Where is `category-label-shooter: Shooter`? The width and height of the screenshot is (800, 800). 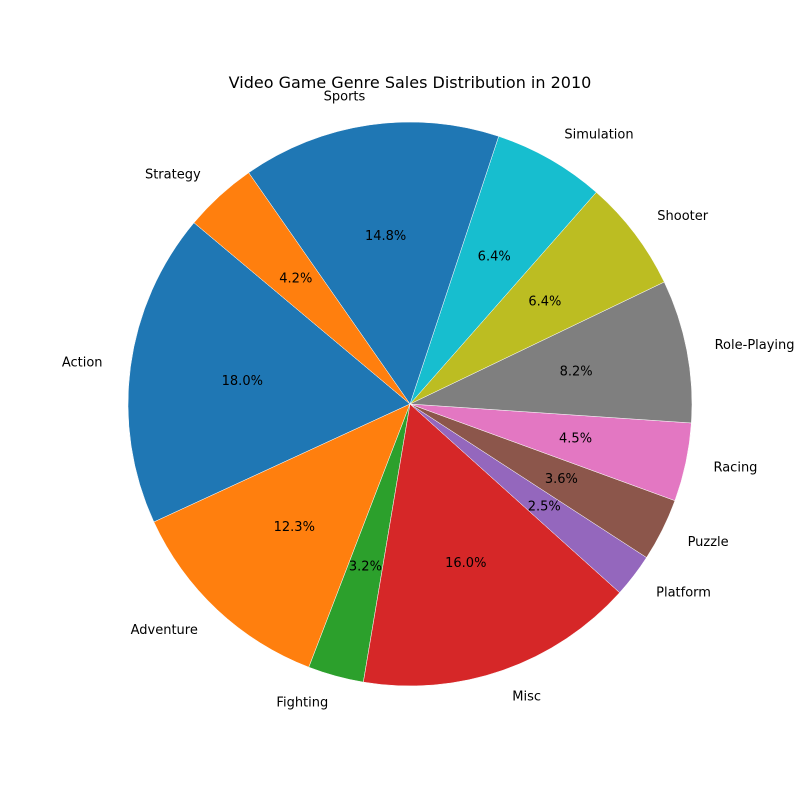
category-label-shooter: Shooter is located at coordinates (682, 216).